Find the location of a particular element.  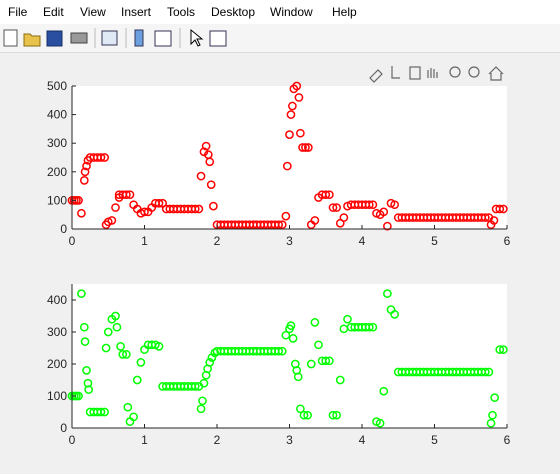

menu-bar: File Edit View Insert Tools Desktop Window Help is located at coordinates (280, 12).